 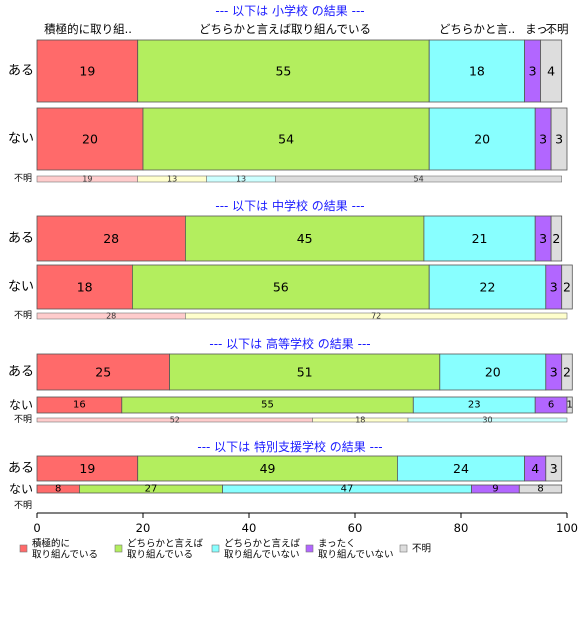 I want to click on segment-label: 47, so click(x=347, y=489).